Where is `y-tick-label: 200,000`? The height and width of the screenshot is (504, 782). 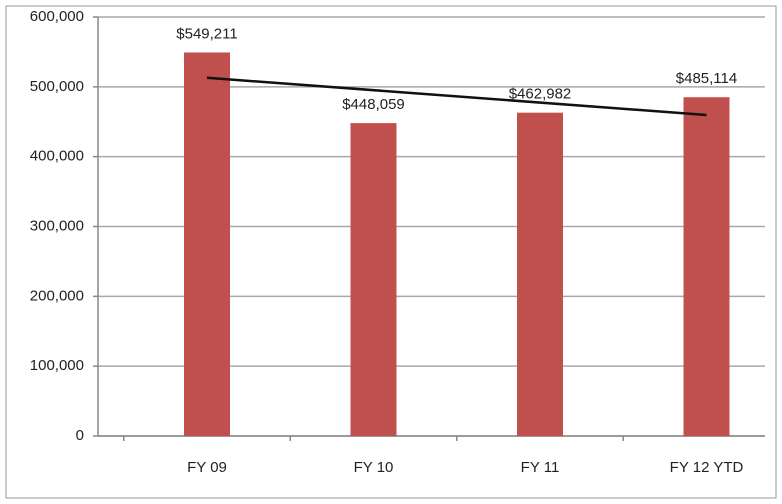
y-tick-label: 200,000 is located at coordinates (57, 295).